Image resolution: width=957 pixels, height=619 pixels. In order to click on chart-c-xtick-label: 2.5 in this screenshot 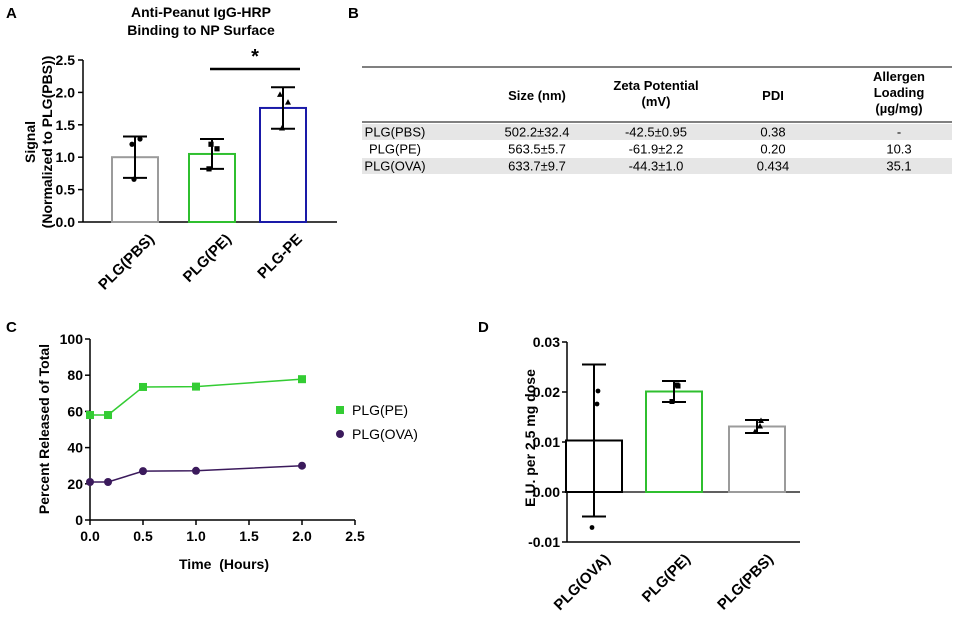, I will do `click(355, 536)`.